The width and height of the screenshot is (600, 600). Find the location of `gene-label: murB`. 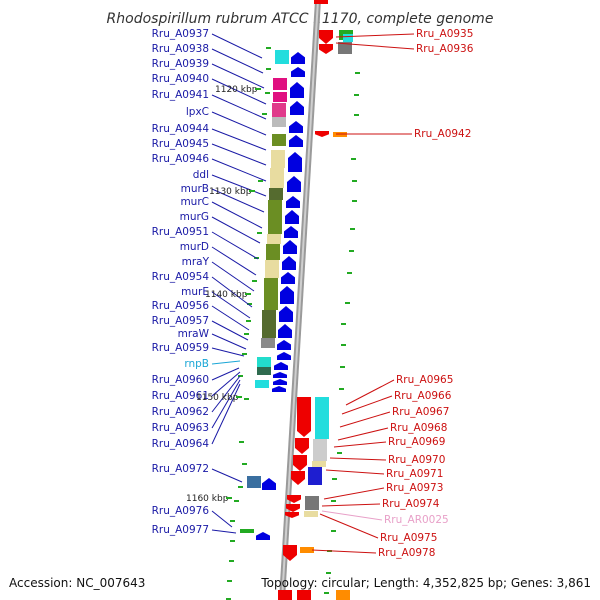

gene-label: murB is located at coordinates (195, 189).